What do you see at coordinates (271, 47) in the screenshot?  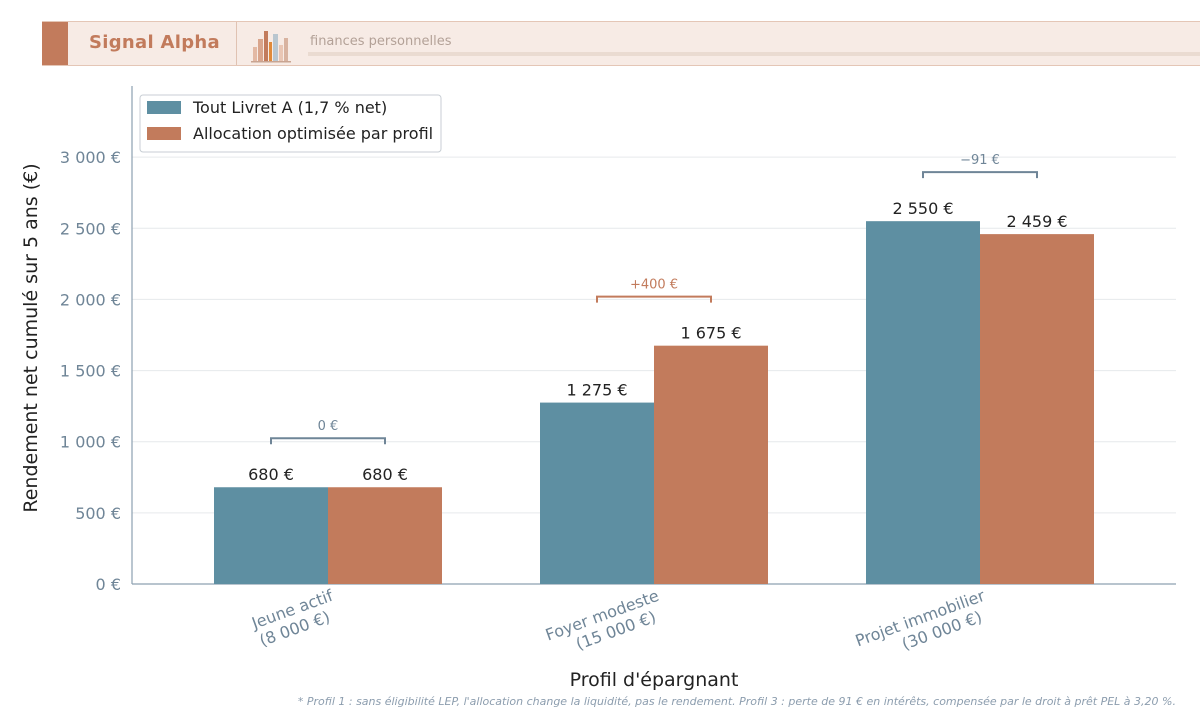 I see `bar-chart-logo-icon` at bounding box center [271, 47].